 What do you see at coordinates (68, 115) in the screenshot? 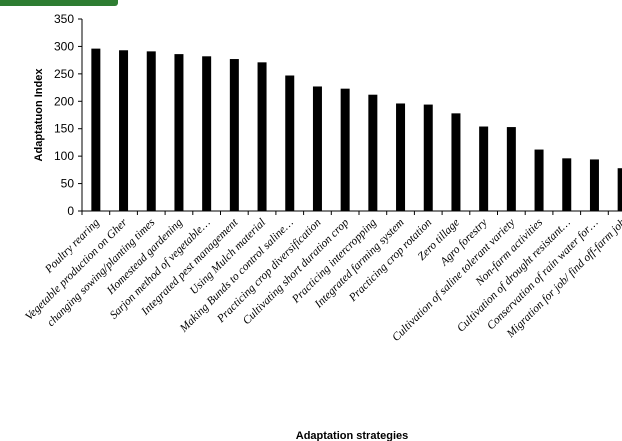
I see `y-axis: 0 50 100 150 200 250 300 350` at bounding box center [68, 115].